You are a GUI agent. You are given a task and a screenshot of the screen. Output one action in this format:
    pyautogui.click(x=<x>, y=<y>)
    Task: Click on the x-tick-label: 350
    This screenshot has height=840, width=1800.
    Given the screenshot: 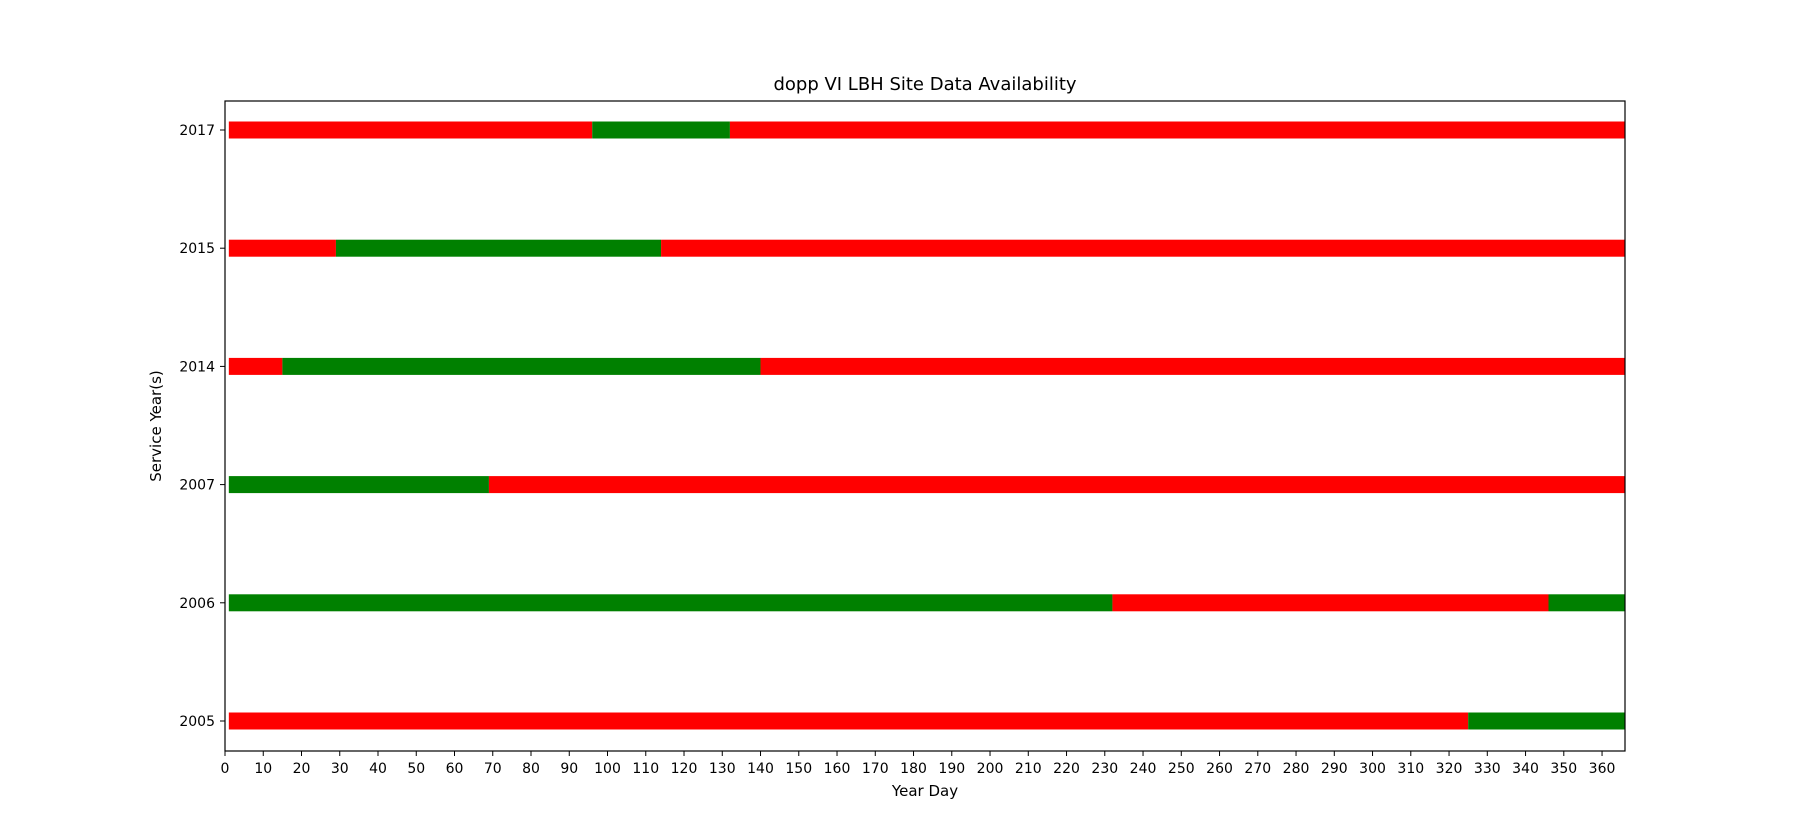 What is the action you would take?
    pyautogui.click(x=1563, y=769)
    